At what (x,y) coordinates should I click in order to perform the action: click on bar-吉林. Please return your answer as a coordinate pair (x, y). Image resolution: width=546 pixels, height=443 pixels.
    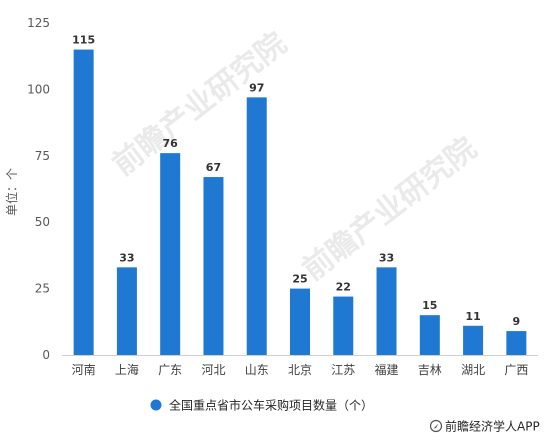
    Looking at the image, I should click on (429, 335).